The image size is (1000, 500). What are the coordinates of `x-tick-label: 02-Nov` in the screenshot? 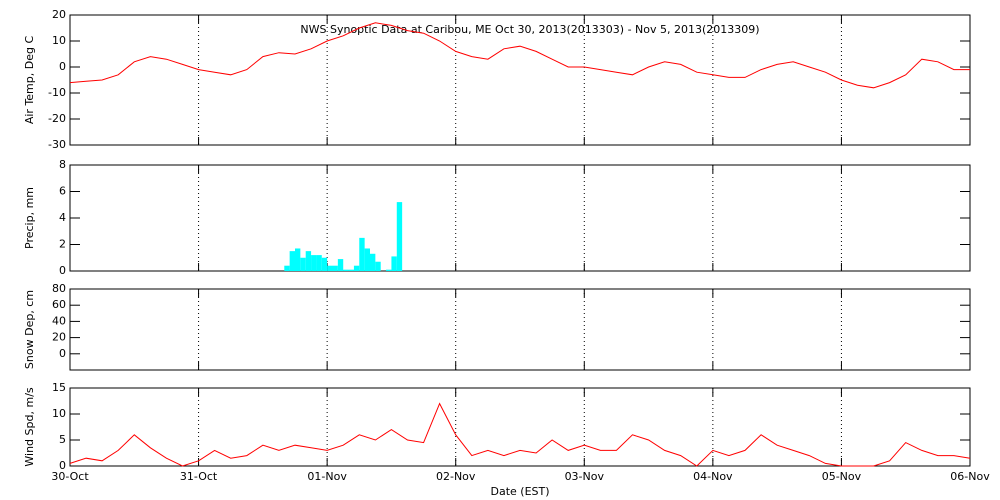 It's located at (456, 476).